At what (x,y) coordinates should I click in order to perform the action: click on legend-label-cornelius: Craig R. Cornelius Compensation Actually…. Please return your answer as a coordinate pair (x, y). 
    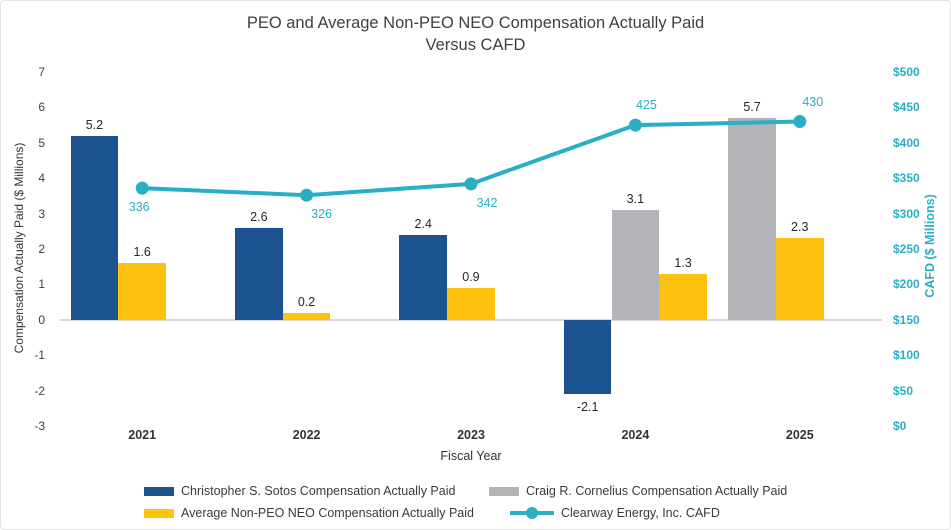
    Looking at the image, I should click on (657, 491).